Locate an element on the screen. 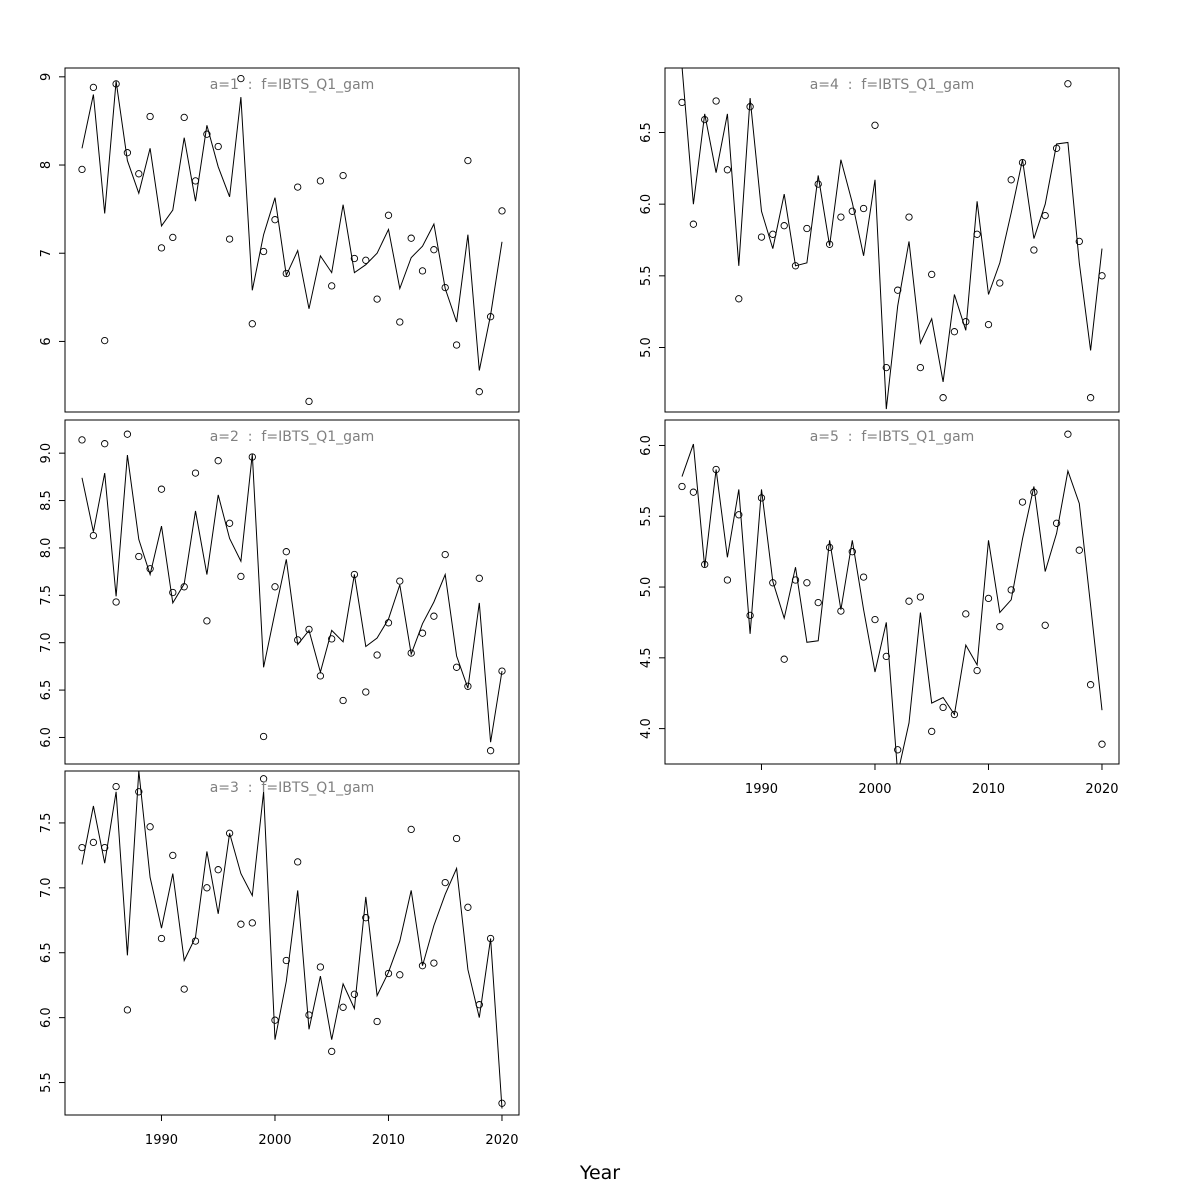 This screenshot has height=1200, width=1200. x-axis-label: Year is located at coordinates (599, 1173).